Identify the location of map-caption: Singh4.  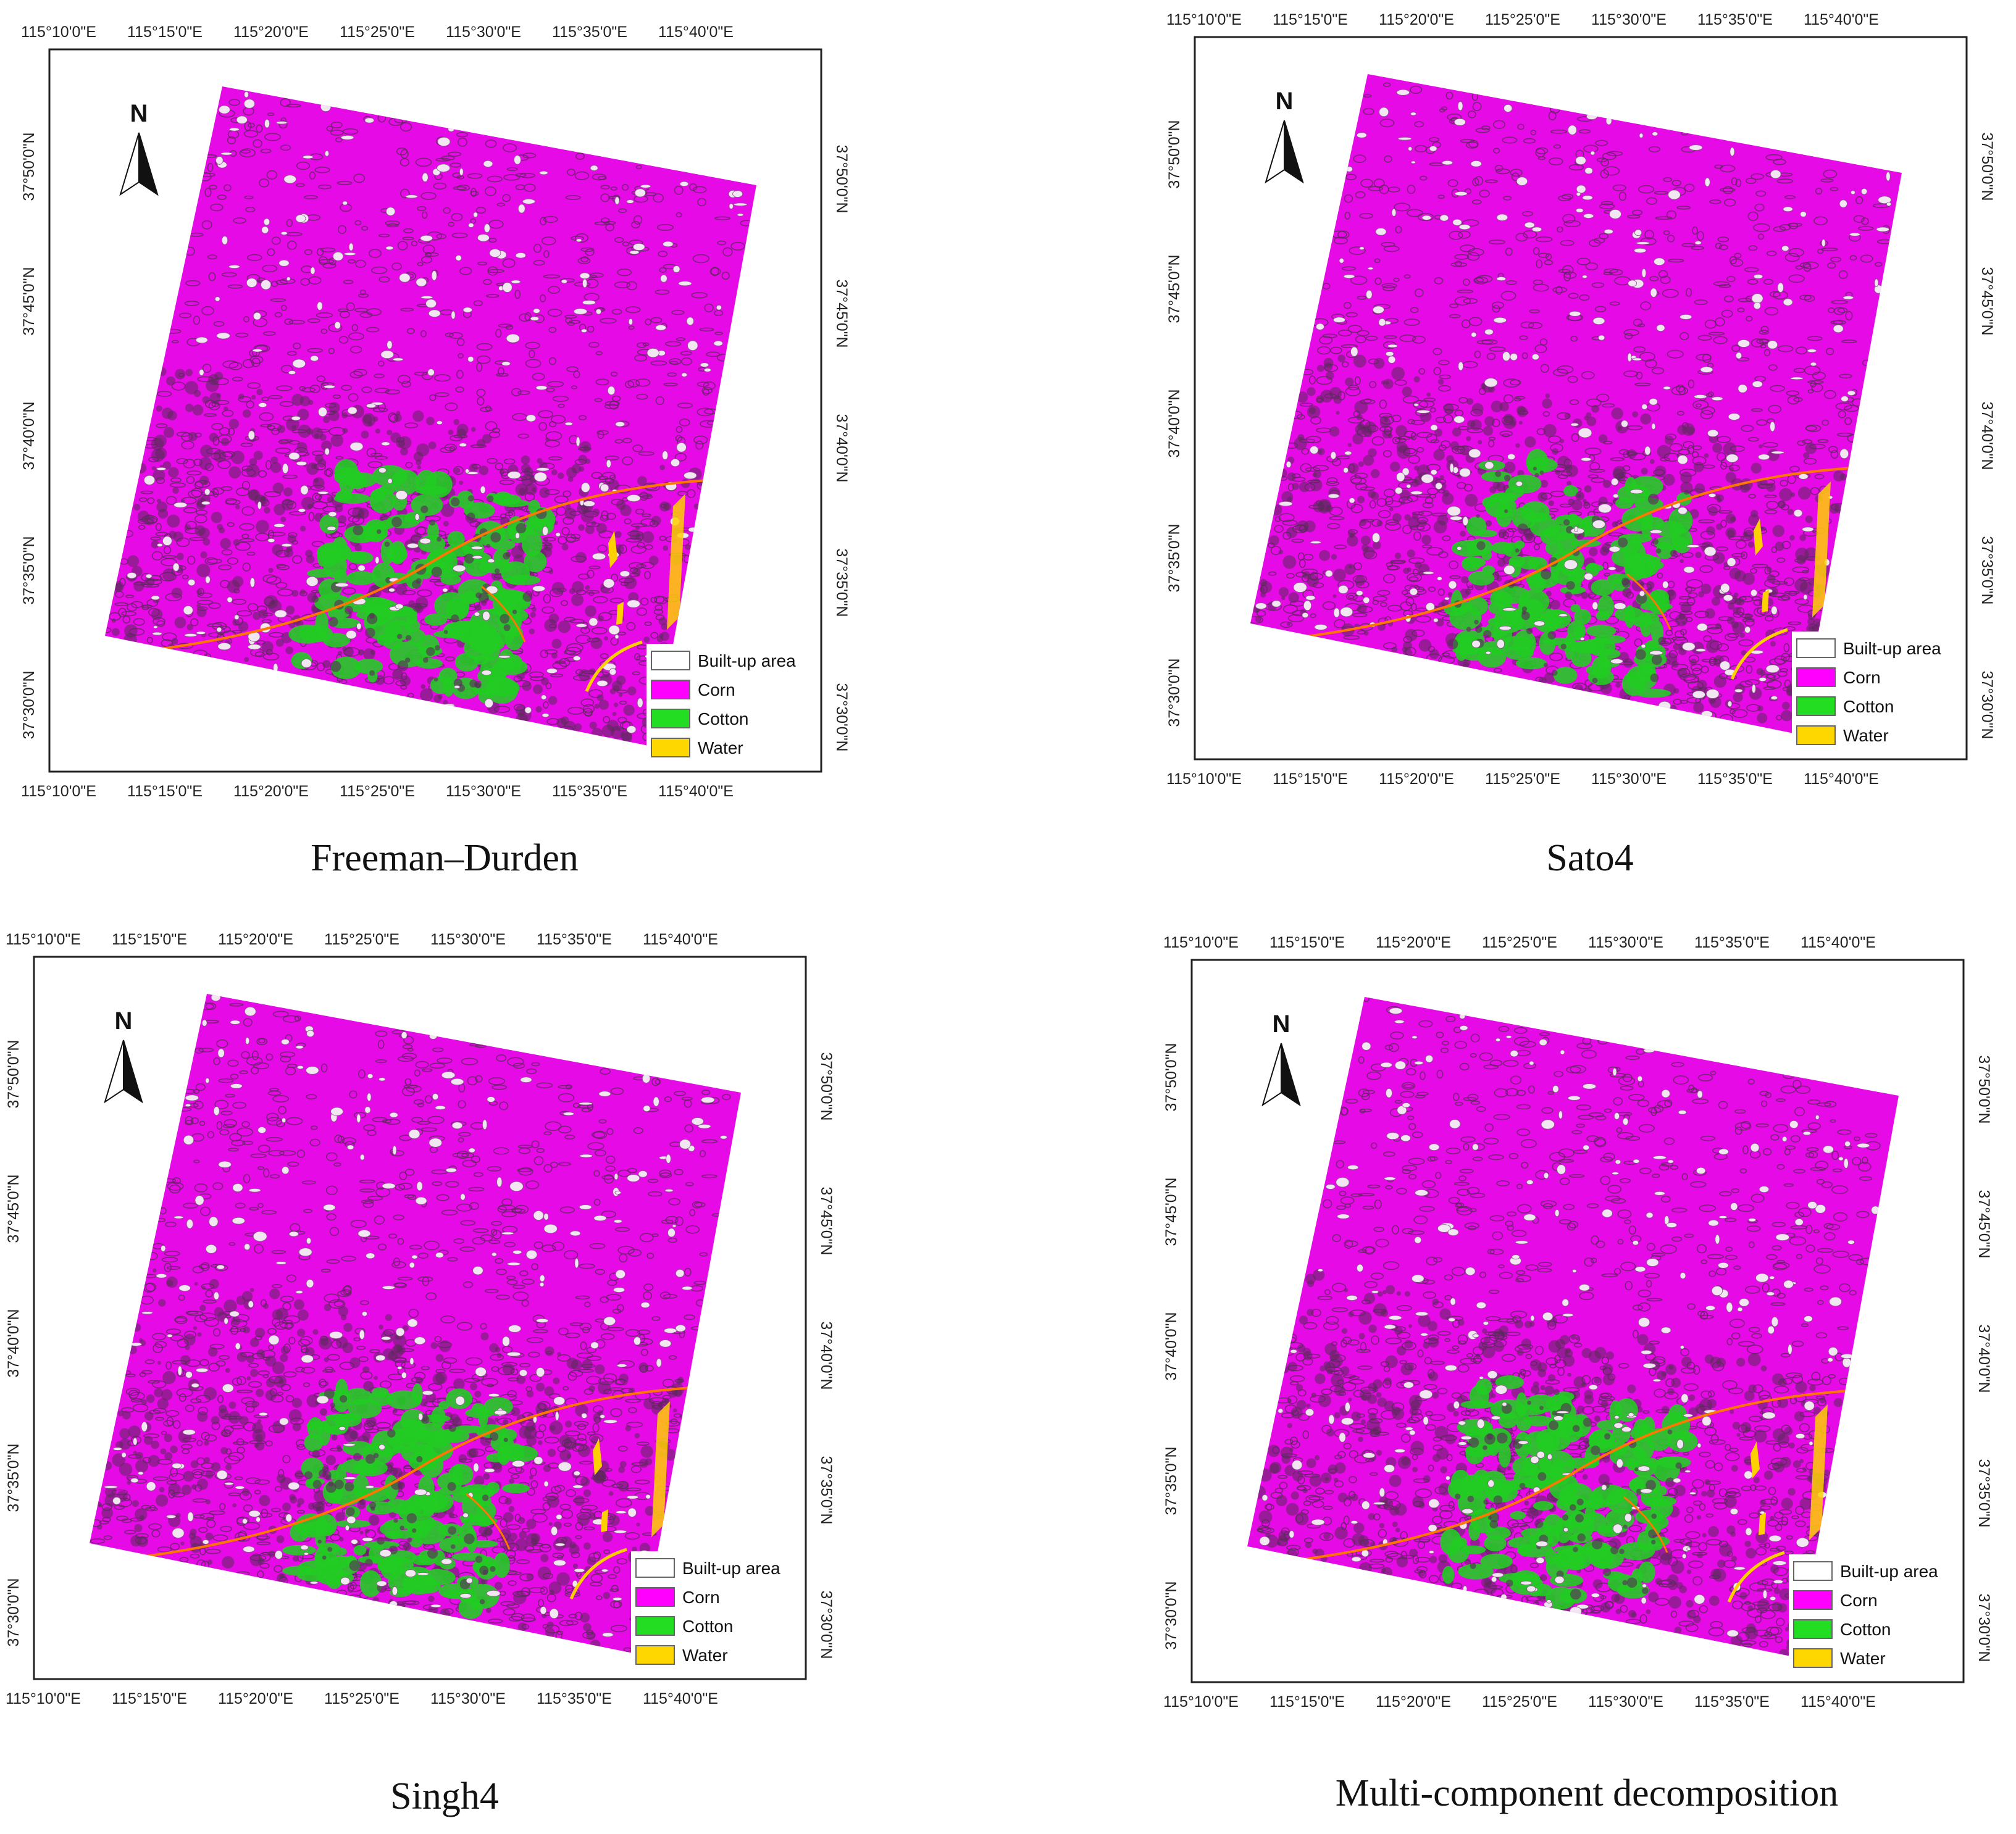
(444, 1796).